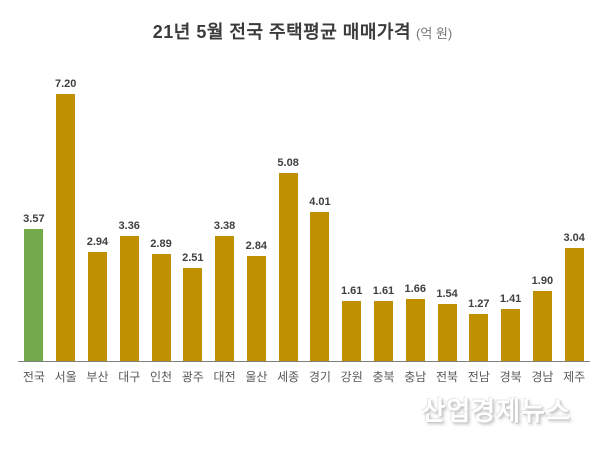 This screenshot has width=605, height=464. I want to click on bar-group: 2.84 울산, so click(256, 222).